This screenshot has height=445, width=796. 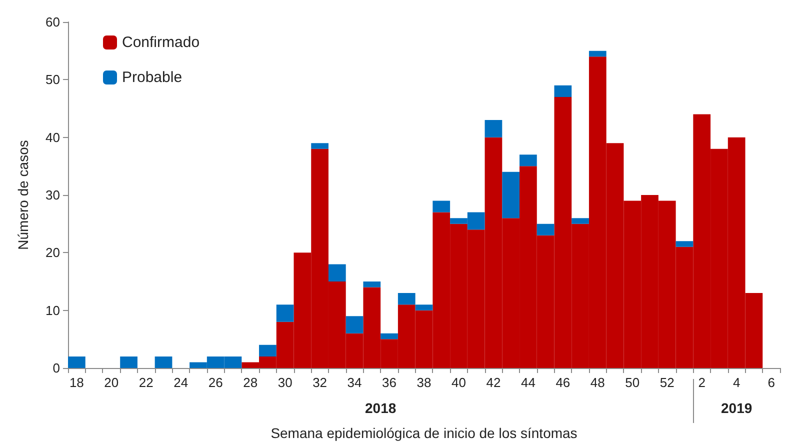 What do you see at coordinates (56, 368) in the screenshot?
I see `y-tick-label: 0` at bounding box center [56, 368].